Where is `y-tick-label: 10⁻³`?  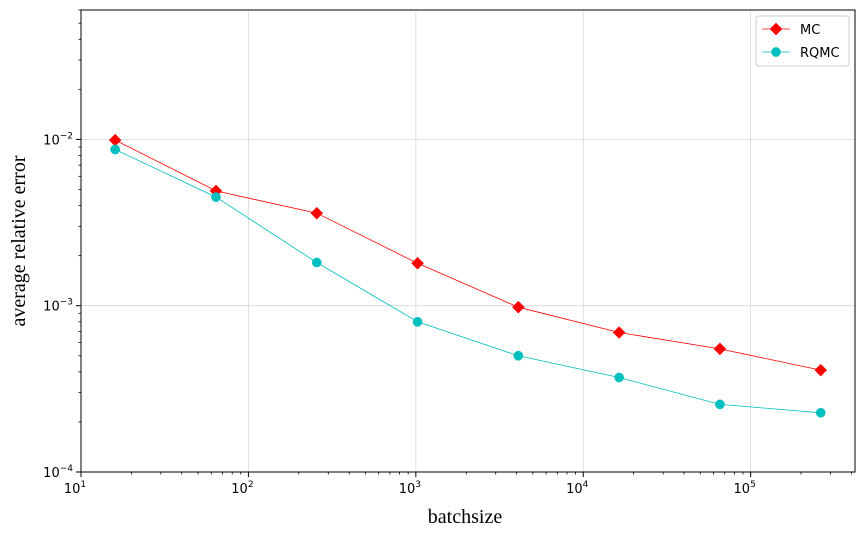
y-tick-label: 10⁻³ is located at coordinates (58, 306).